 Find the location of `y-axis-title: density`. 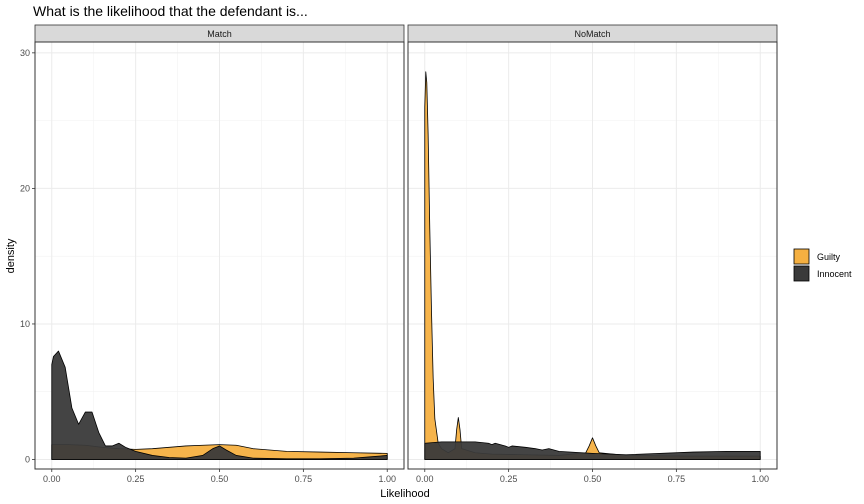

y-axis-title: density is located at coordinates (11, 255).